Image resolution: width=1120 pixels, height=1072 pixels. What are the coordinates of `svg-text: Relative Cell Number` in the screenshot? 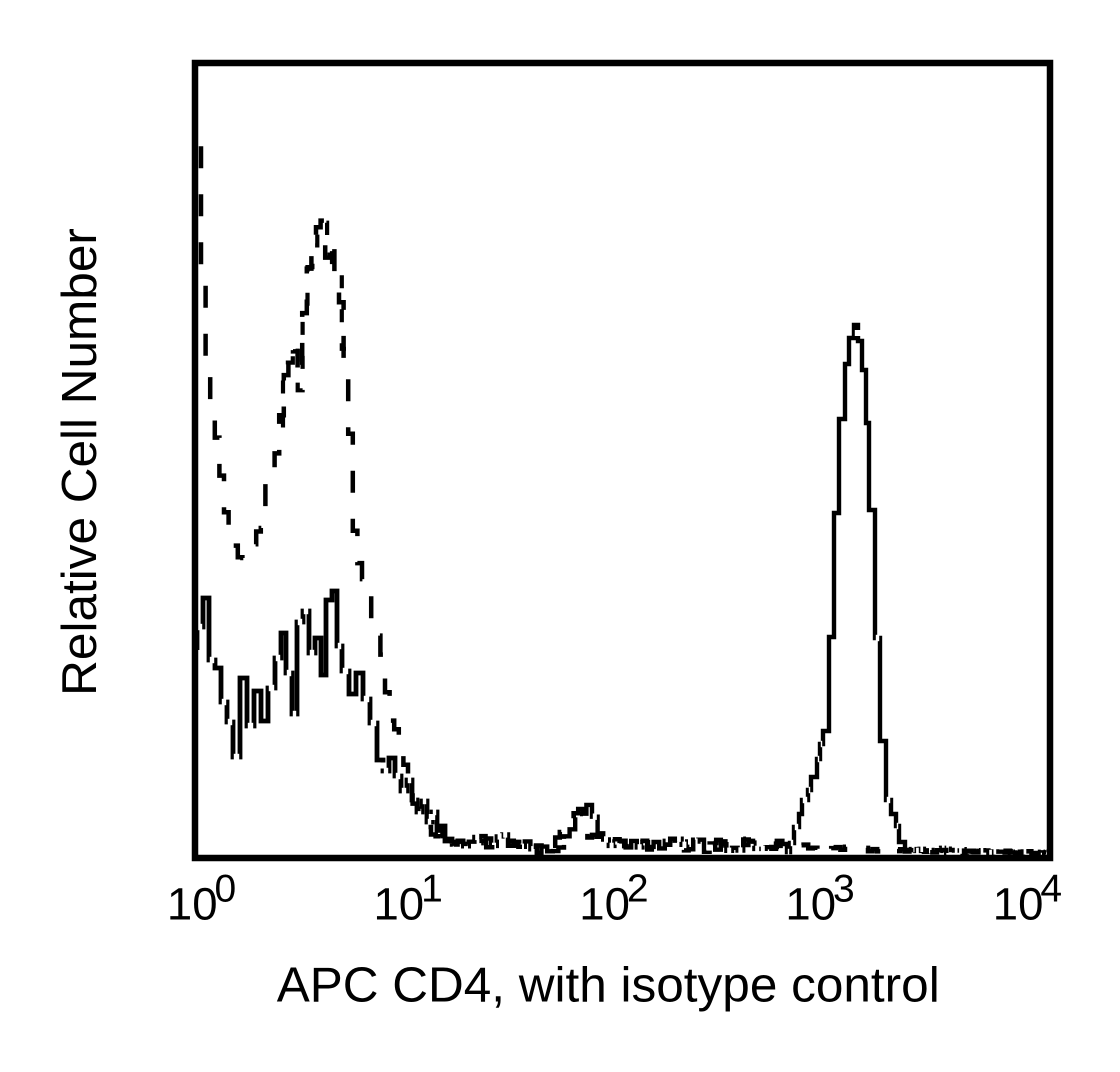 It's located at (79, 462).